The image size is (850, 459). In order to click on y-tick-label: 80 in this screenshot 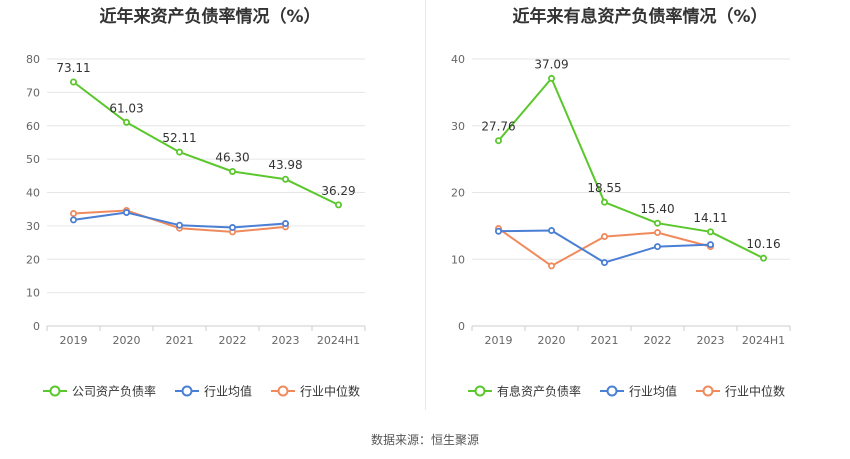, I will do `click(33, 59)`.